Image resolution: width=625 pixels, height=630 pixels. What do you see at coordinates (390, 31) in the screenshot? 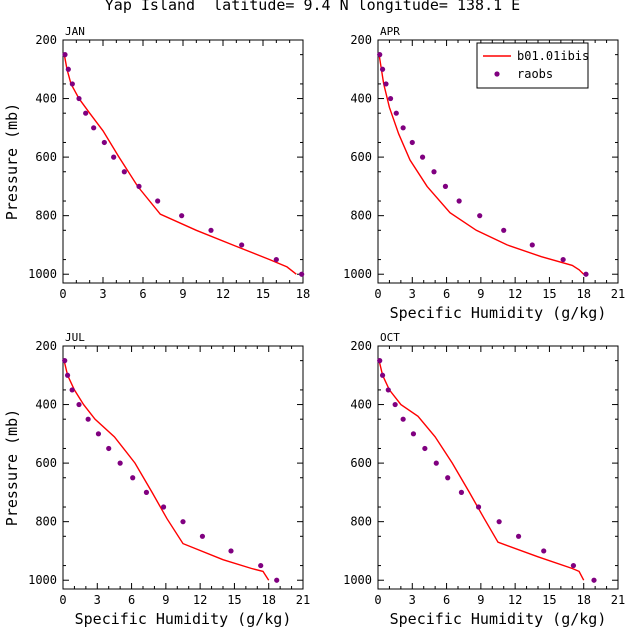
I see `panel-label: APR` at bounding box center [390, 31].